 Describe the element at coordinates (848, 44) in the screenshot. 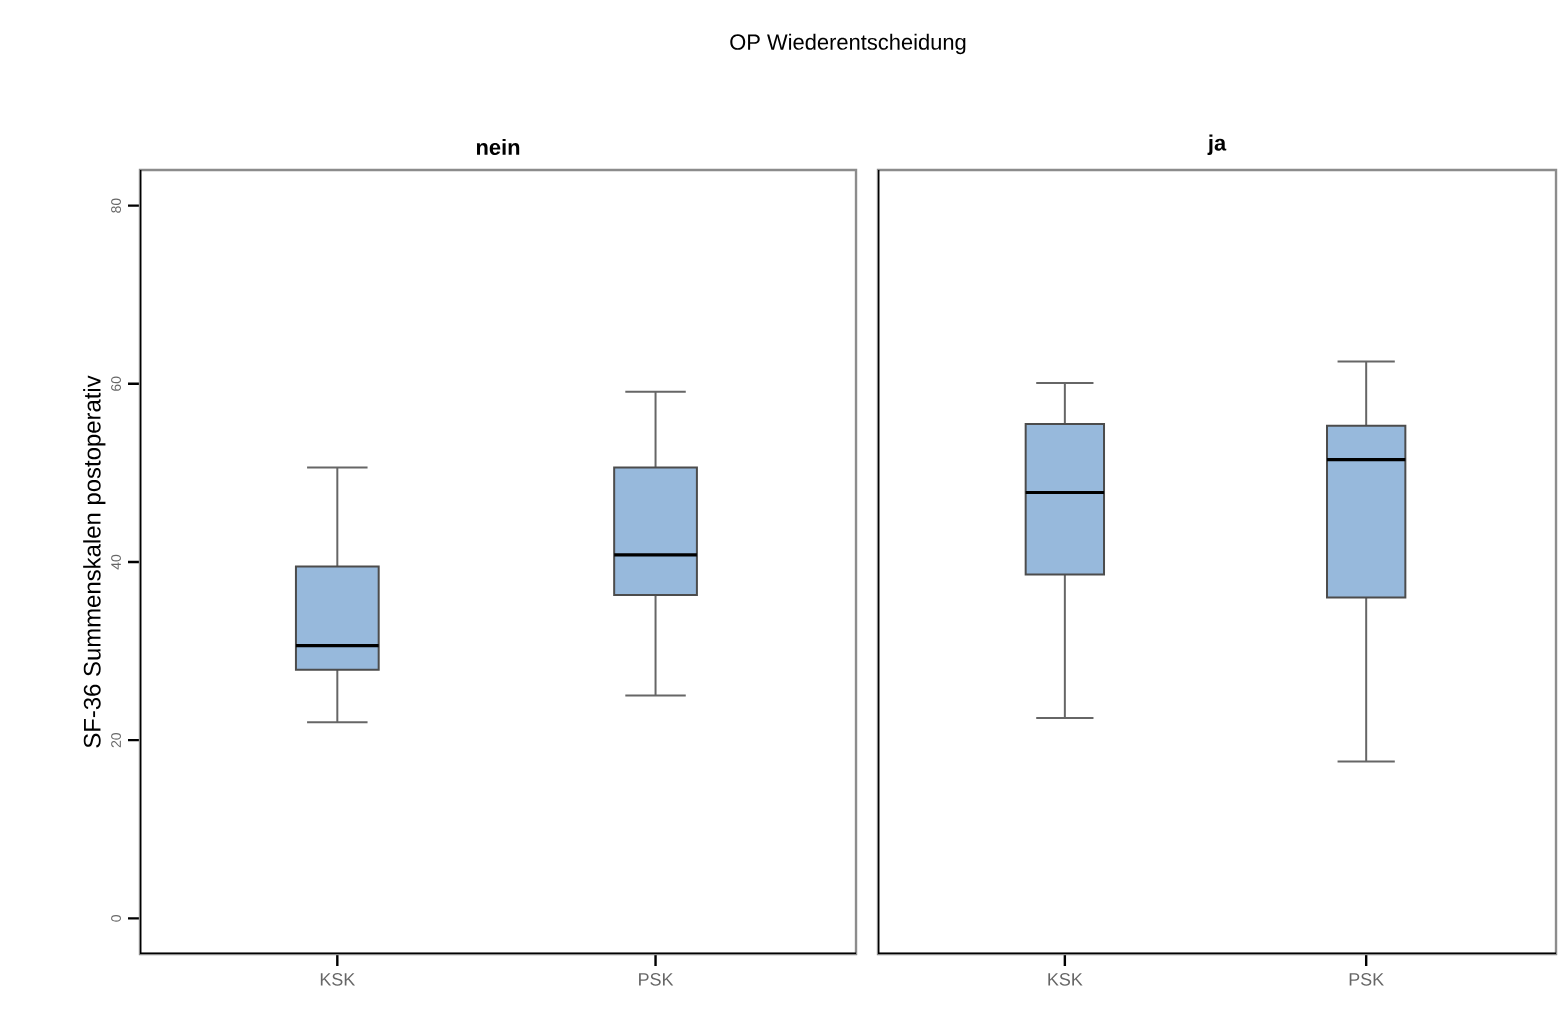

I see `text: OP Wiederentscheidung` at that location.